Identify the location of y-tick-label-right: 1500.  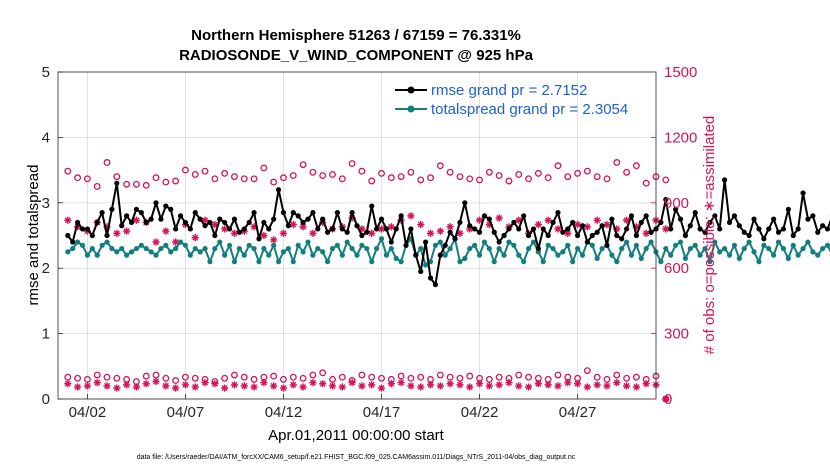
(680, 72).